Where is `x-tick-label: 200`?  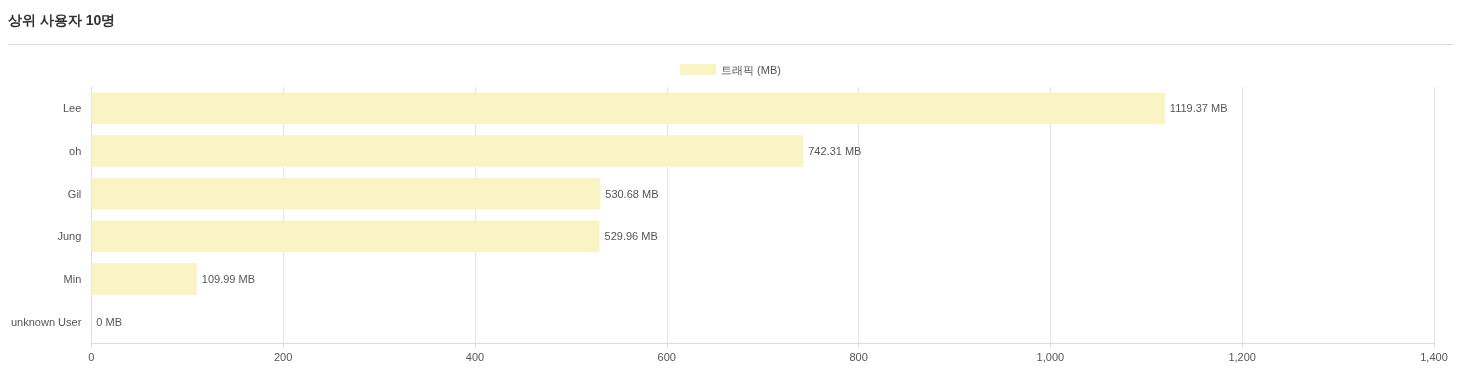
x-tick-label: 200 is located at coordinates (283, 356).